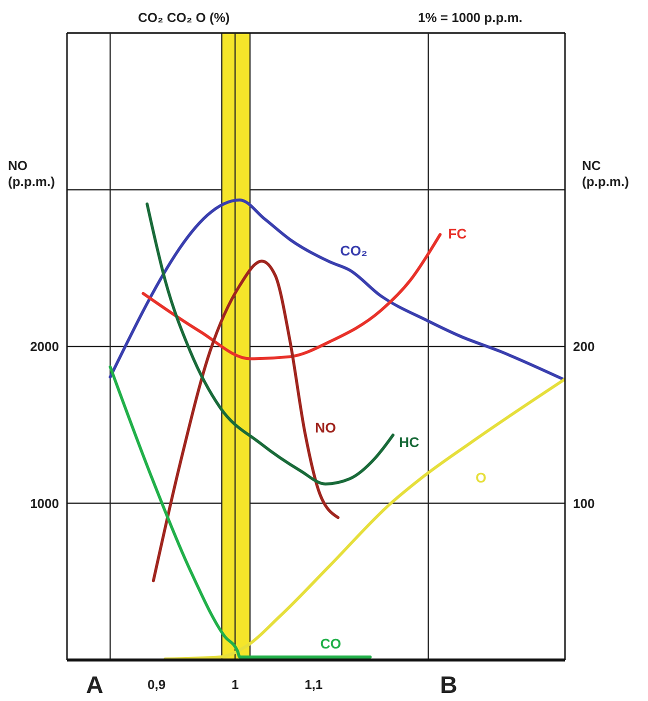 The image size is (648, 701). Describe the element at coordinates (44, 503) in the screenshot. I see `y-tick-label: 1000` at that location.